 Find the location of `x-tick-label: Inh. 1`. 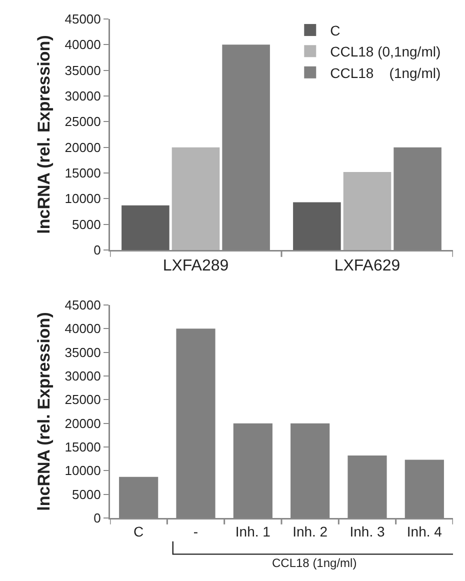

x-tick-label: Inh. 1 is located at coordinates (253, 531).